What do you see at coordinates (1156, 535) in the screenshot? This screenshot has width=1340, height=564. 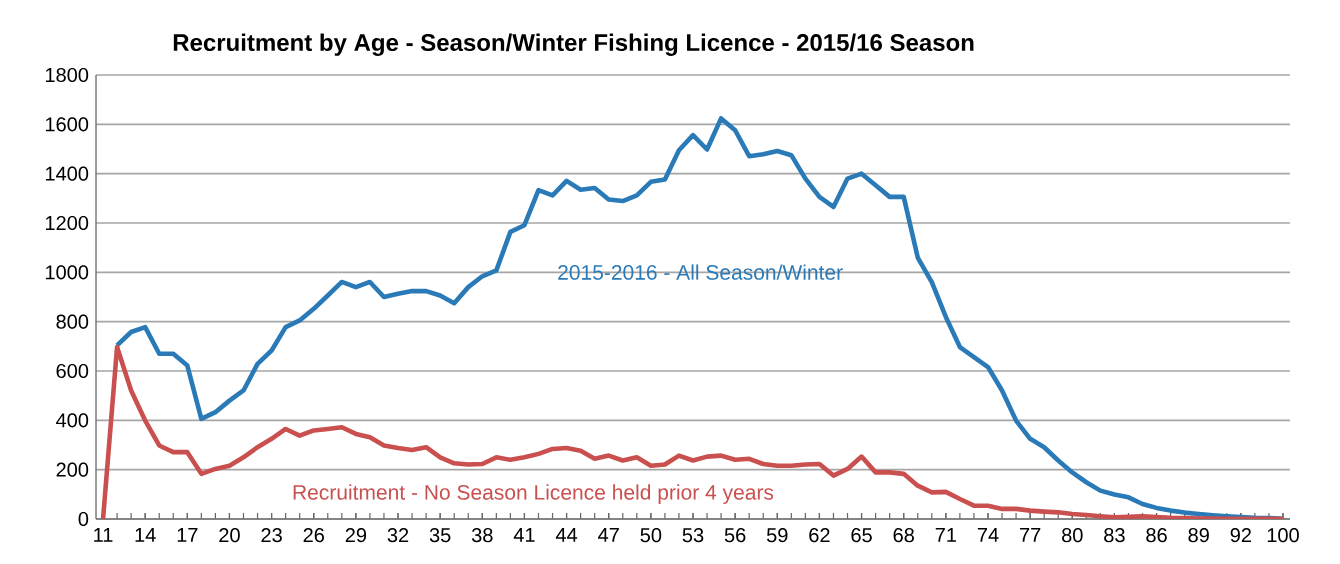 I see `x-tick-label: 86` at bounding box center [1156, 535].